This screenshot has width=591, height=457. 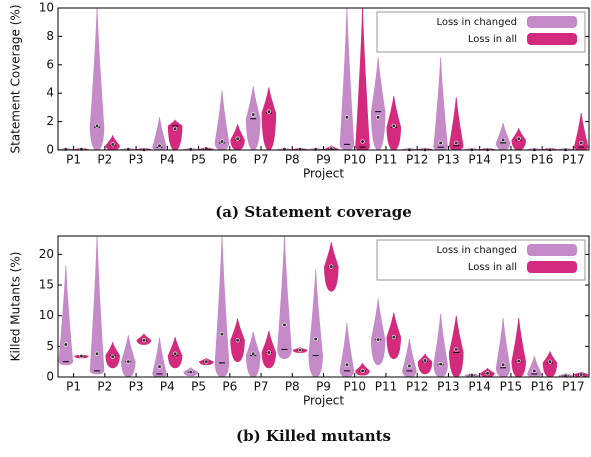 What do you see at coordinates (16, 307) in the screenshot?
I see `y-axis-label: Killed Mutants (%)` at bounding box center [16, 307].